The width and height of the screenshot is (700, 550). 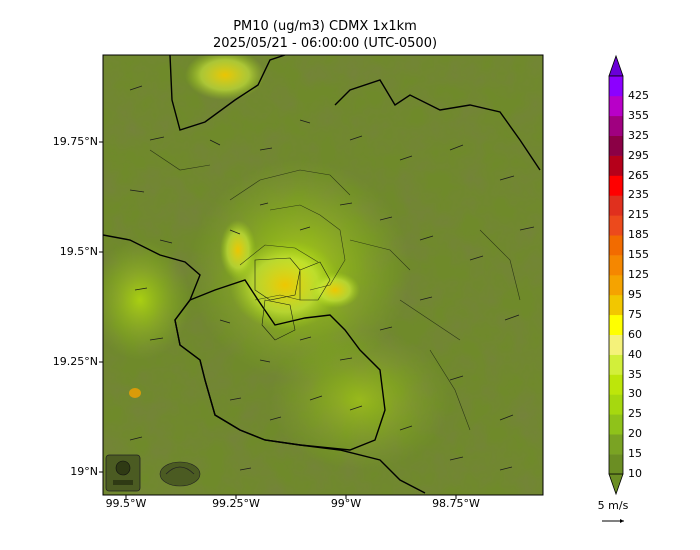 I want to click on wind-reference-label: 5 m/s, so click(x=613, y=505).